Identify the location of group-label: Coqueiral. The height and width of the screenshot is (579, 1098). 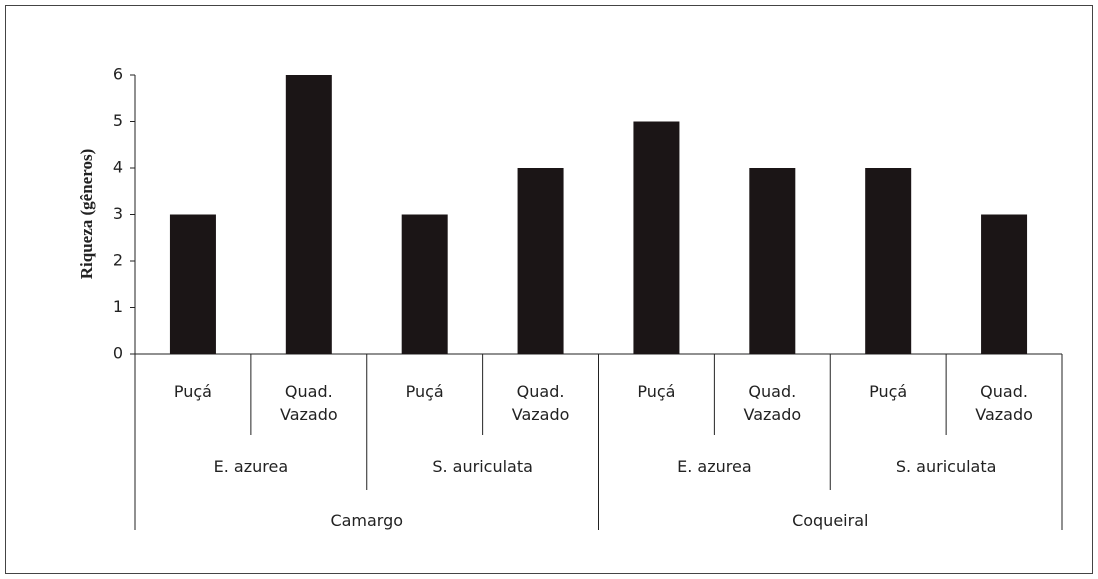
(830, 520).